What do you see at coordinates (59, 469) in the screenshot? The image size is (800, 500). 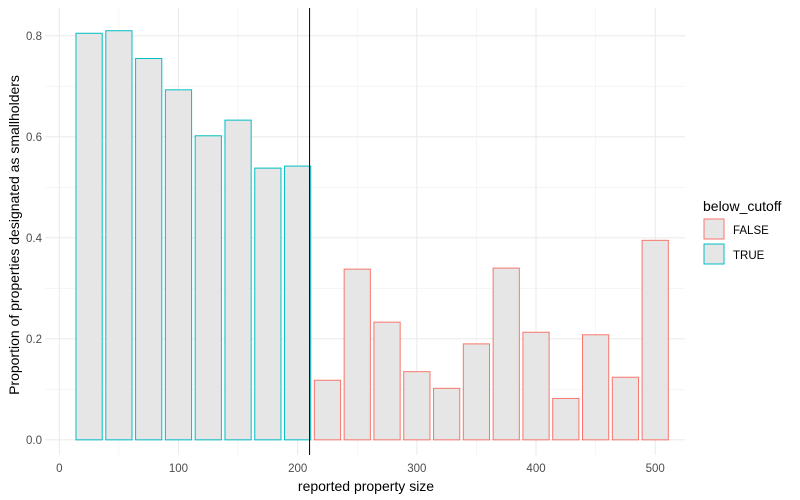 I see `x-tick-label: 0` at bounding box center [59, 469].